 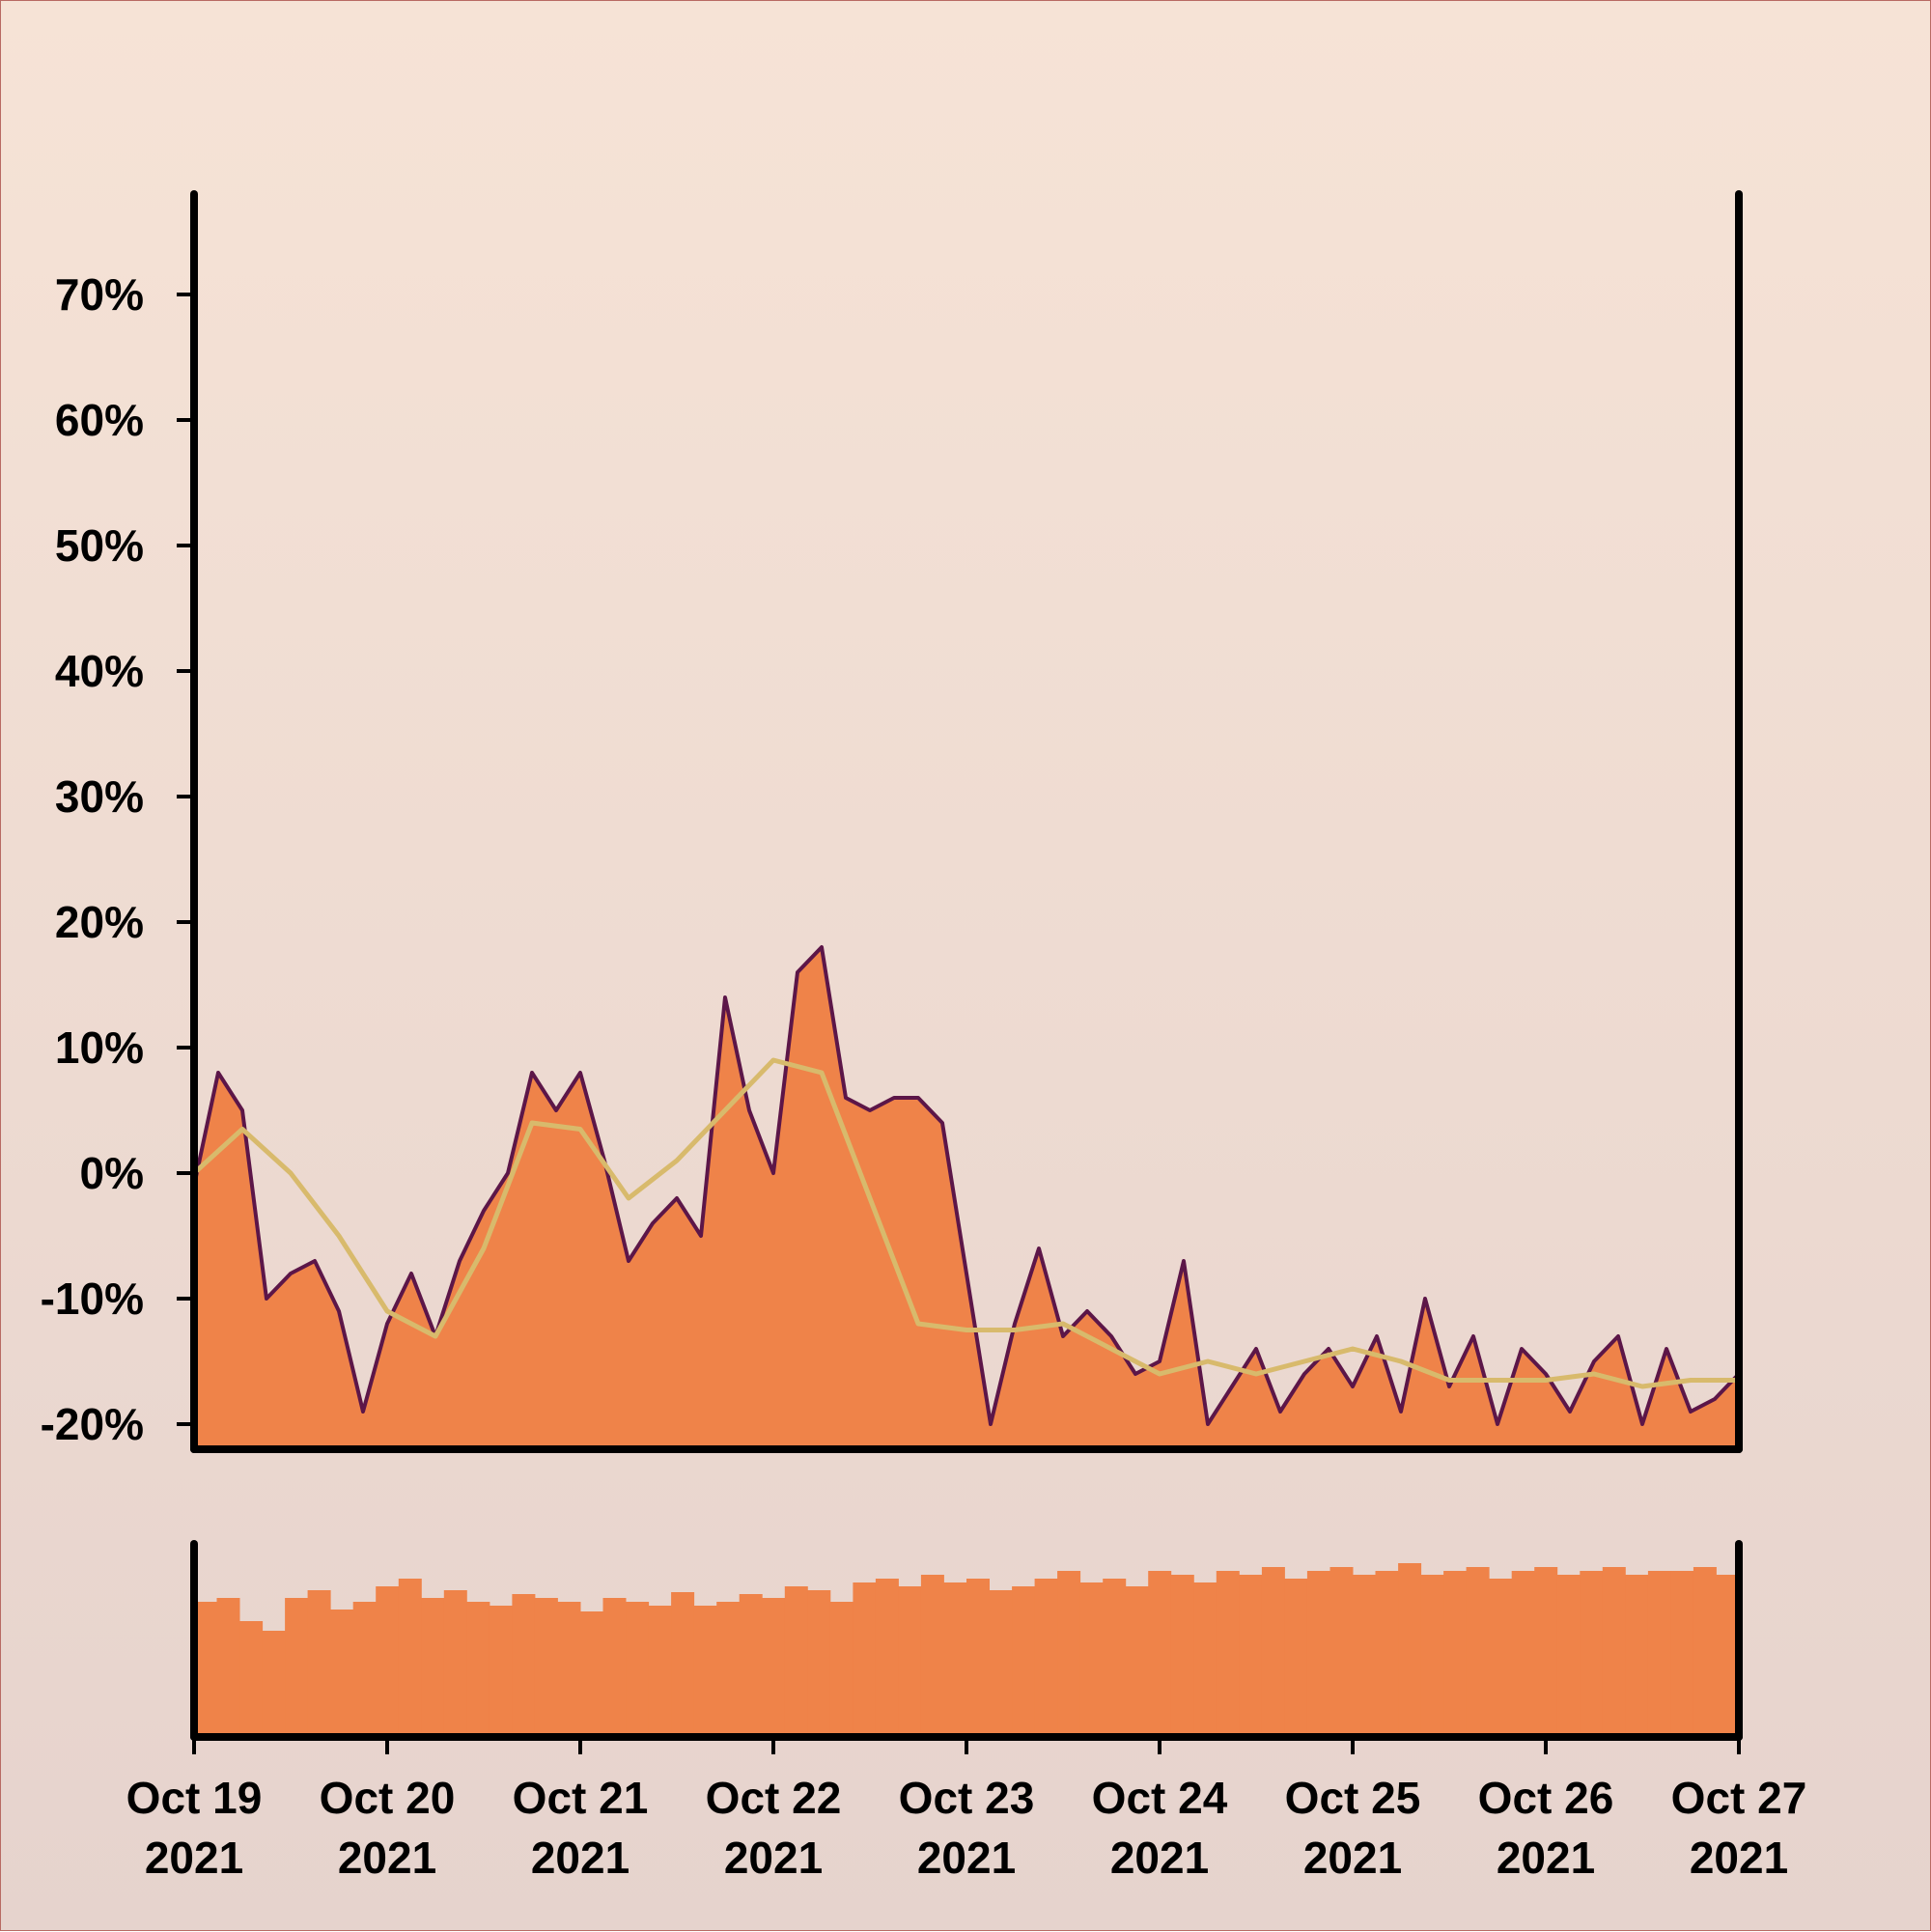 What do you see at coordinates (112, 1173) in the screenshot?
I see `y-tick-label: 0%` at bounding box center [112, 1173].